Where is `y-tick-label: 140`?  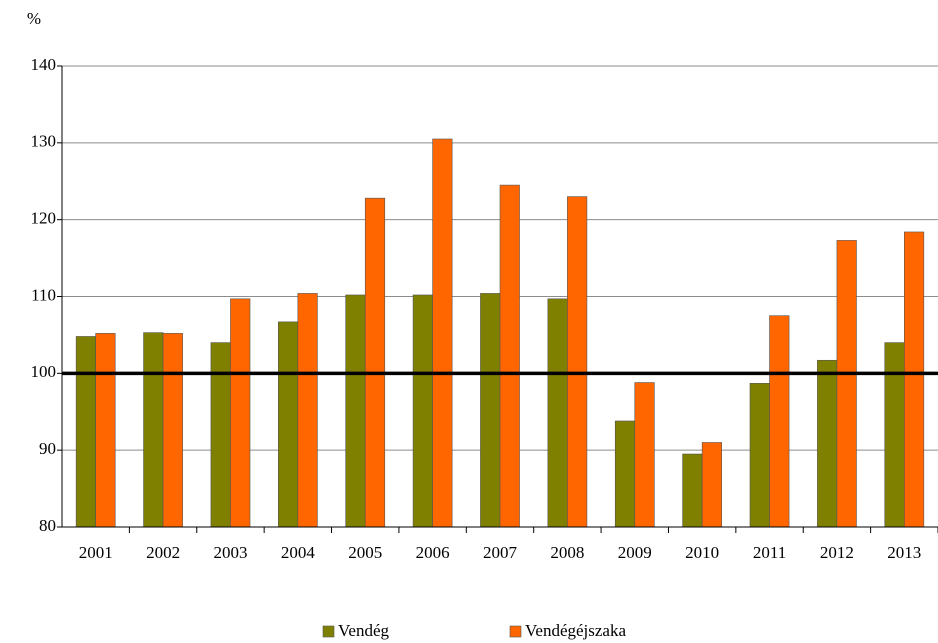 y-tick-label: 140 is located at coordinates (44, 64).